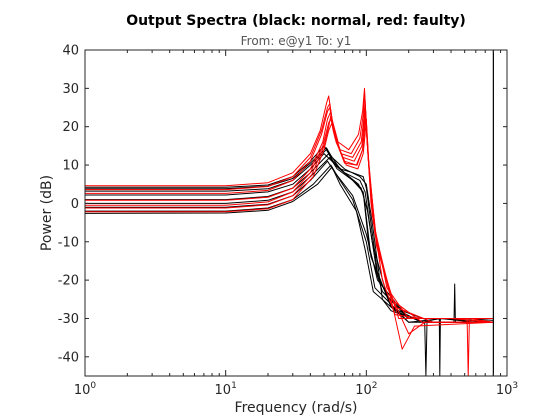  What do you see at coordinates (70, 51) in the screenshot?
I see `y-tick-label-0: 40` at bounding box center [70, 51].